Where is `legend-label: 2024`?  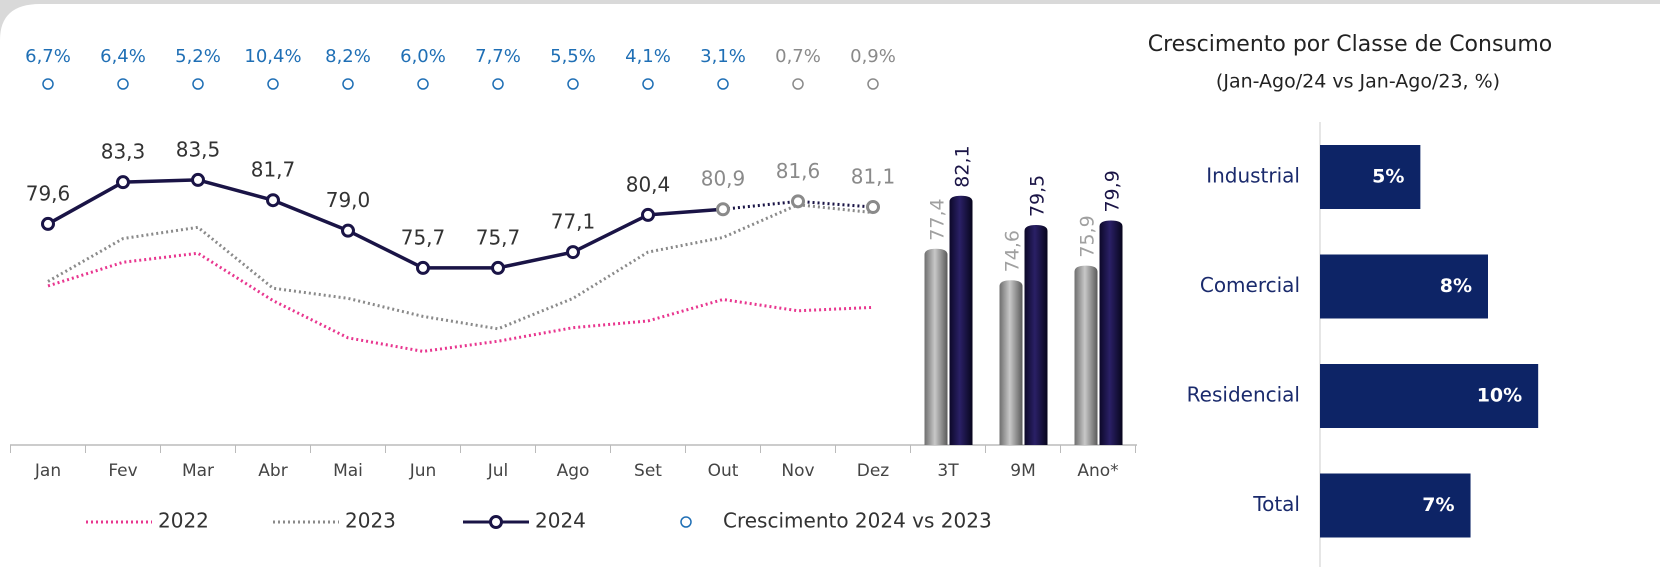 legend-label: 2024 is located at coordinates (560, 521).